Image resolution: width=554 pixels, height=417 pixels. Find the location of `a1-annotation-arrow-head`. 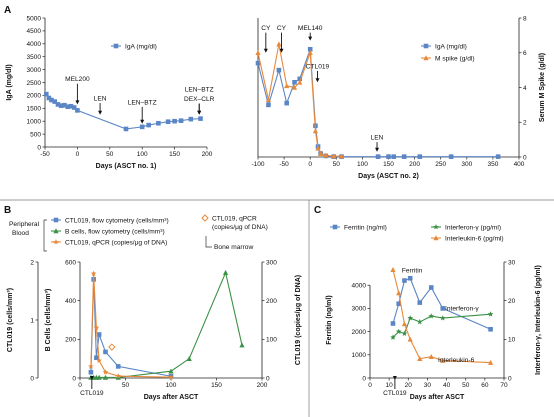

a1-annotation-arrow-head is located at coordinates (77, 102).